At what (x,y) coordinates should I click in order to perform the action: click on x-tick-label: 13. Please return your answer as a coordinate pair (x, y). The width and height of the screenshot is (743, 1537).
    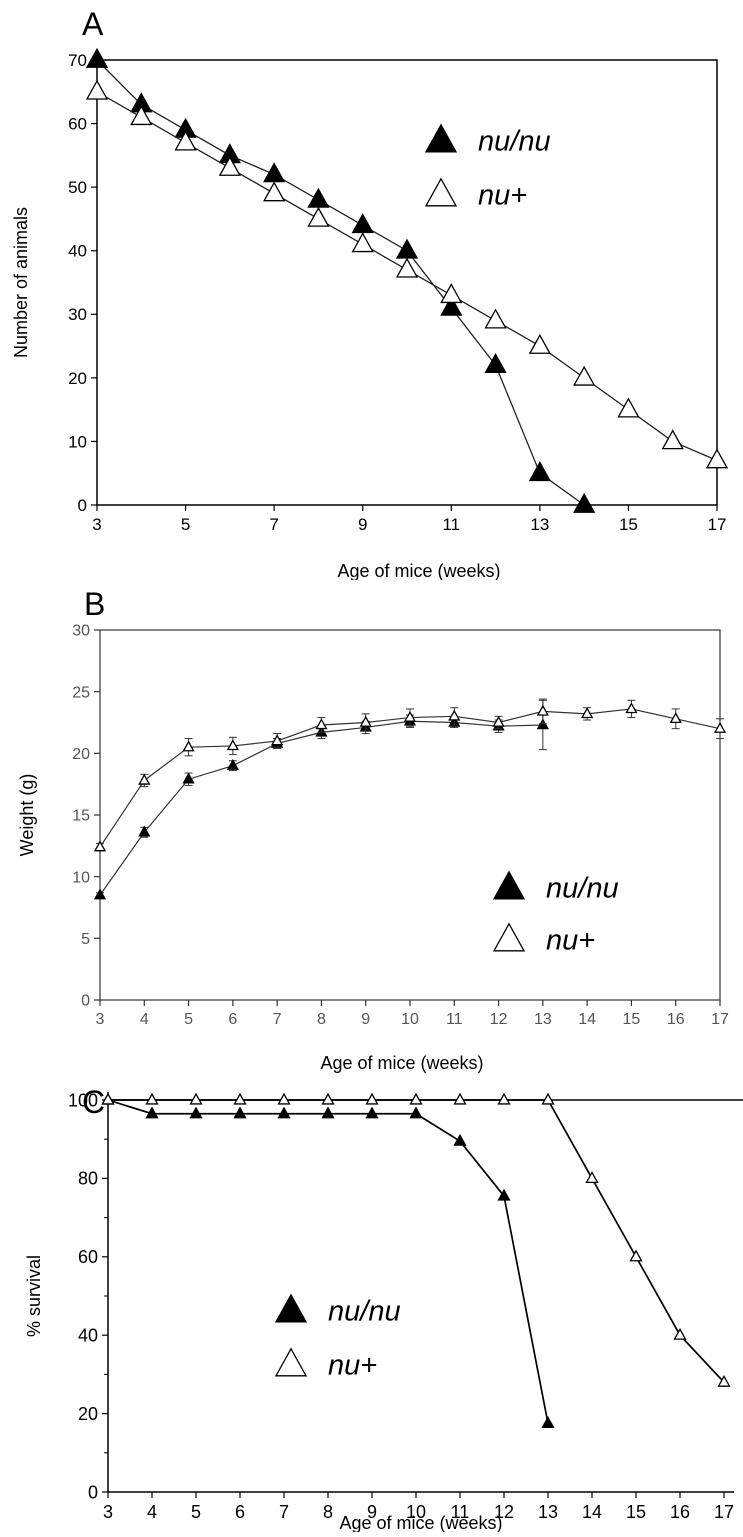
    Looking at the image, I should click on (539, 524).